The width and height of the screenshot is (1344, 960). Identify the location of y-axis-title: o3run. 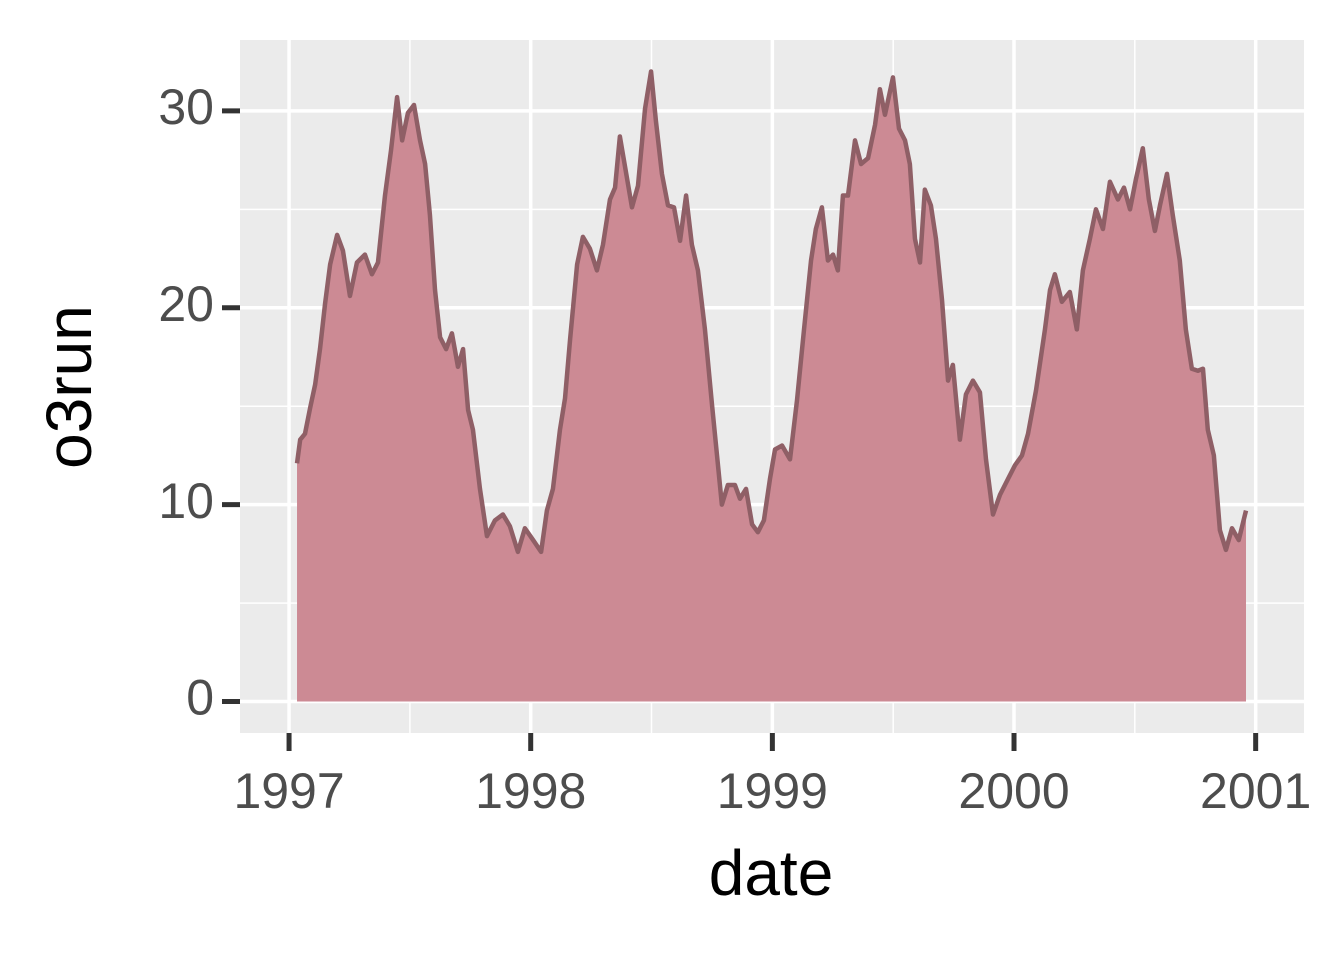
(69, 387).